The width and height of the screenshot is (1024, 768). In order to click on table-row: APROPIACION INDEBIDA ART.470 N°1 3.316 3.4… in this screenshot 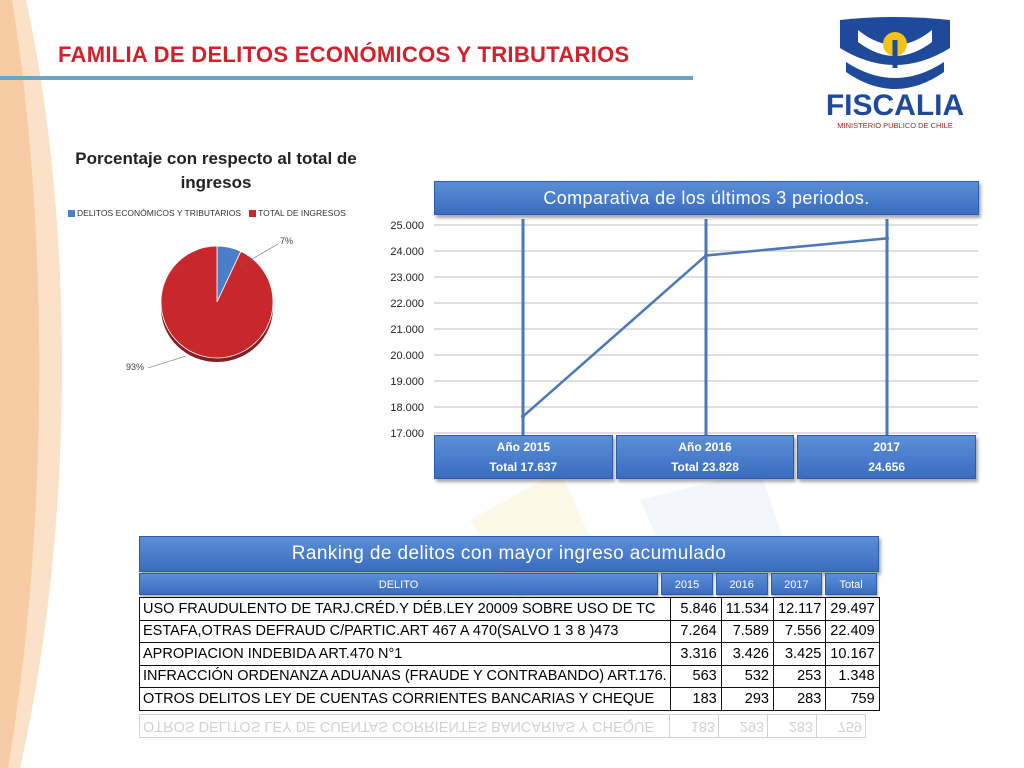, I will do `click(509, 654)`.